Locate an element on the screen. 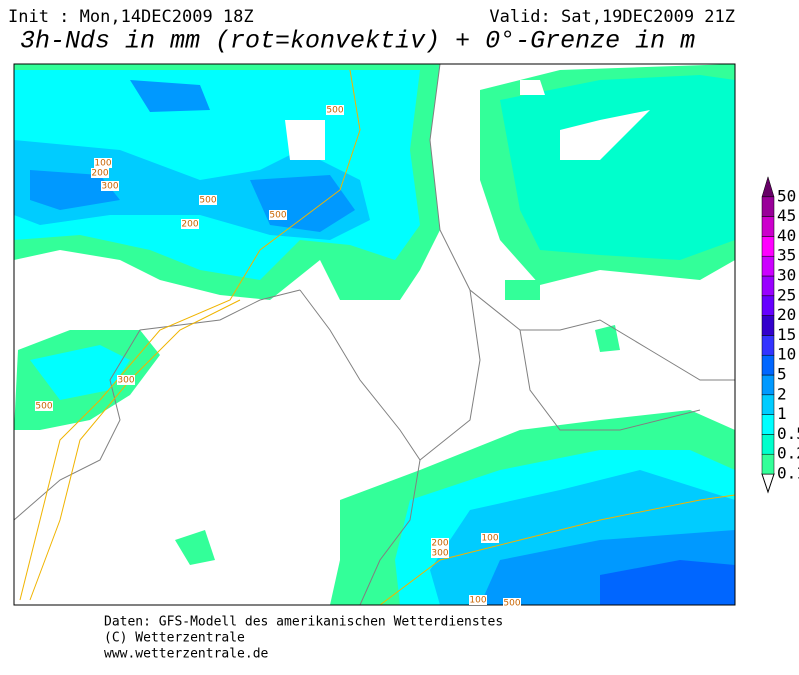  init-time: Init : Mon,14DEC2009 18Z is located at coordinates (131, 17).